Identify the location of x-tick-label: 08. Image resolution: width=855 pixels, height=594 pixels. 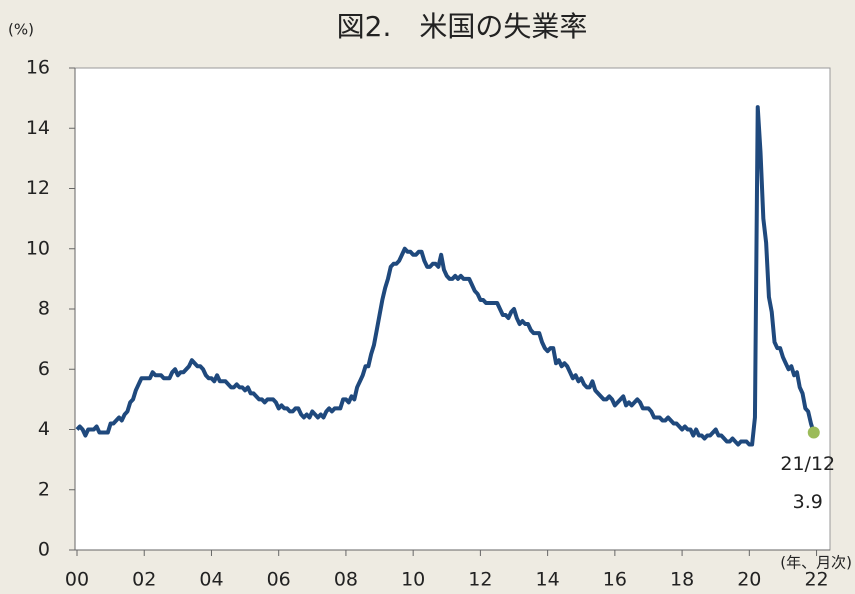
(346, 580).